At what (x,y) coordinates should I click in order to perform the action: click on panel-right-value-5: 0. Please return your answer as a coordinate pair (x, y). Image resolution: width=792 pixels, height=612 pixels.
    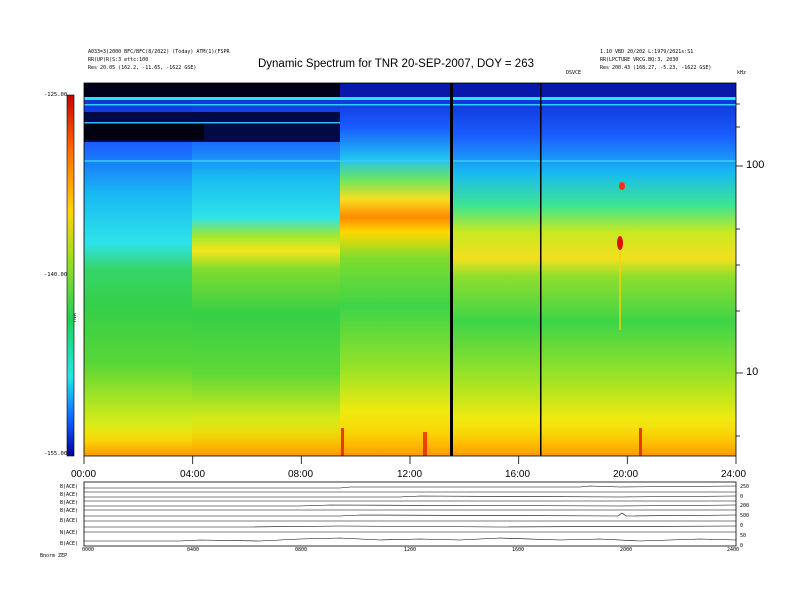
    Looking at the image, I should click on (742, 526).